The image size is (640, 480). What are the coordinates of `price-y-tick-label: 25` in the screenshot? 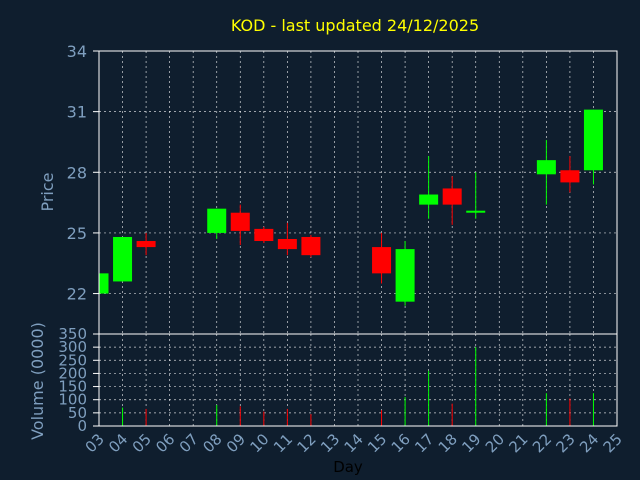 It's located at (77, 233).